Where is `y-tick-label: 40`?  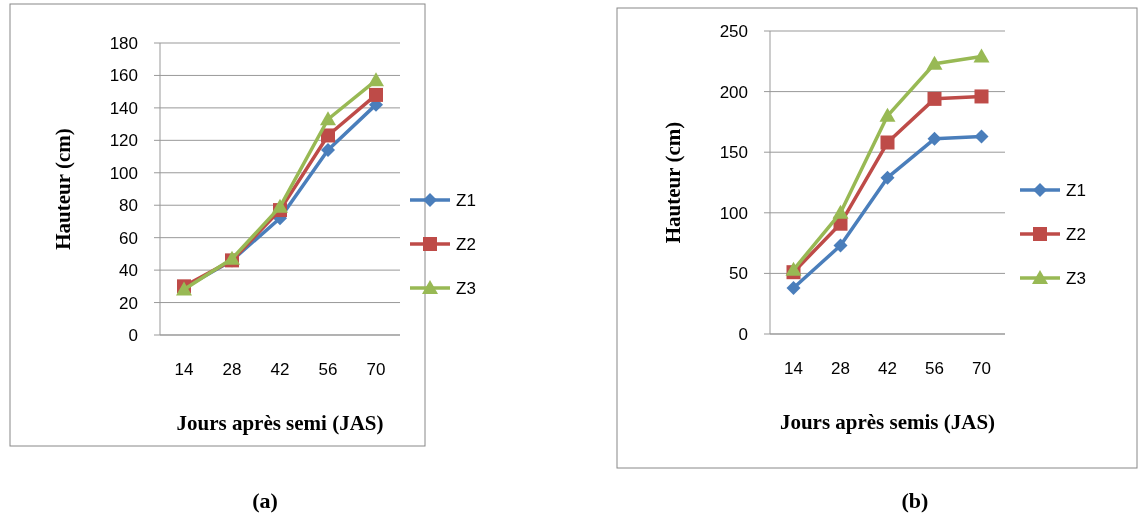 y-tick-label: 40 is located at coordinates (128, 271).